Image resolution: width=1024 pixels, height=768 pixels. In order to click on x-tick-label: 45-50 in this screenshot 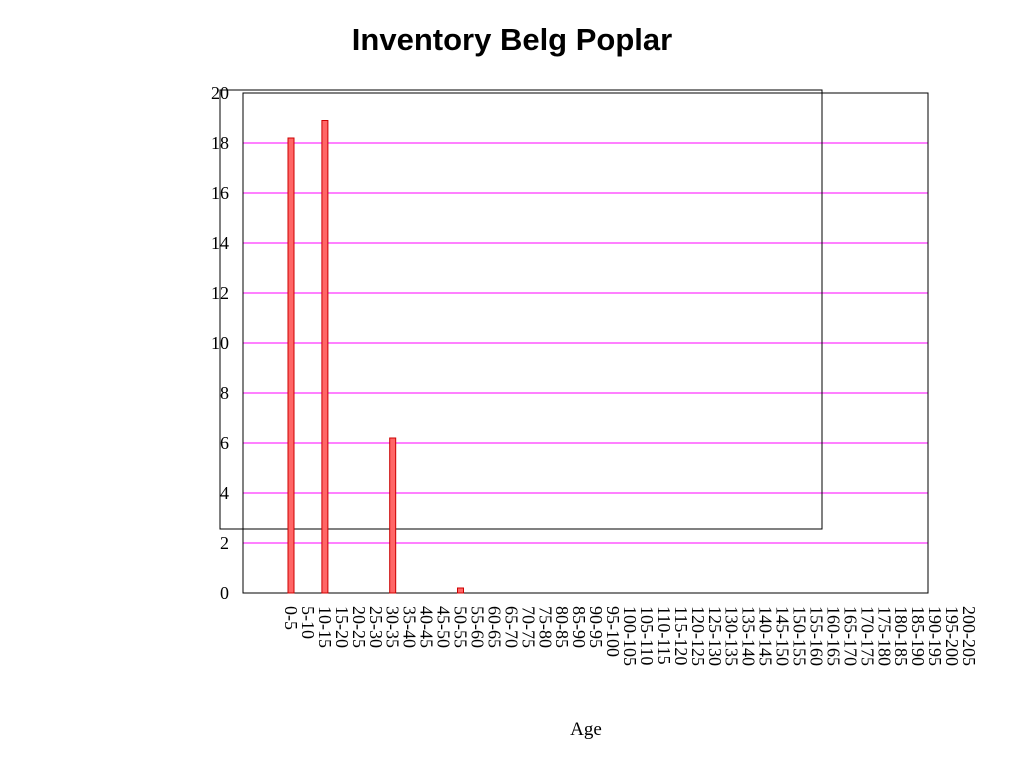, I will do `click(444, 627)`.